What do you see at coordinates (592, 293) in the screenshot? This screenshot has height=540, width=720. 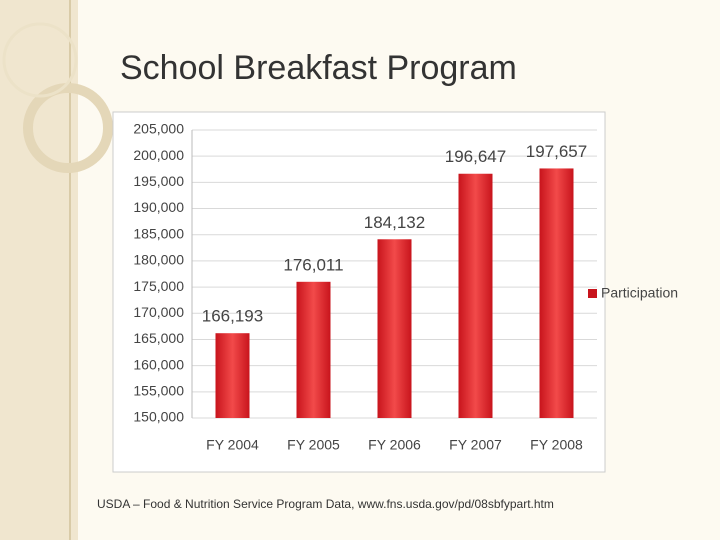 I see `legend-swatch` at bounding box center [592, 293].